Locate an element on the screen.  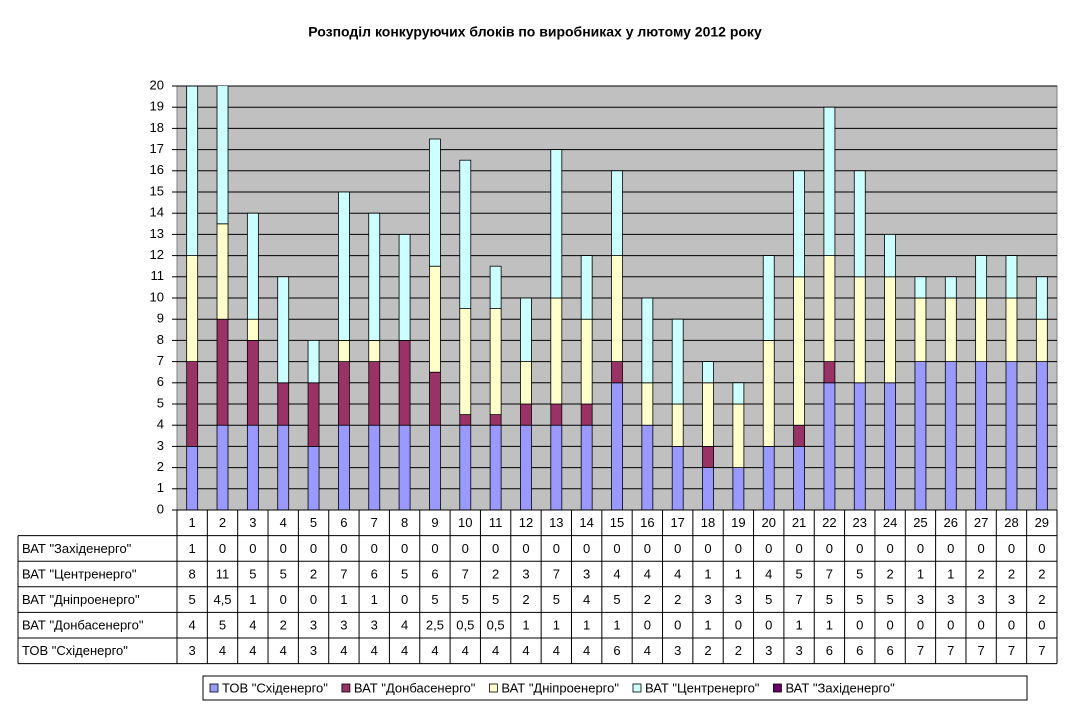
legend-label: ВАТ "Західенерго" is located at coordinates (840, 687).